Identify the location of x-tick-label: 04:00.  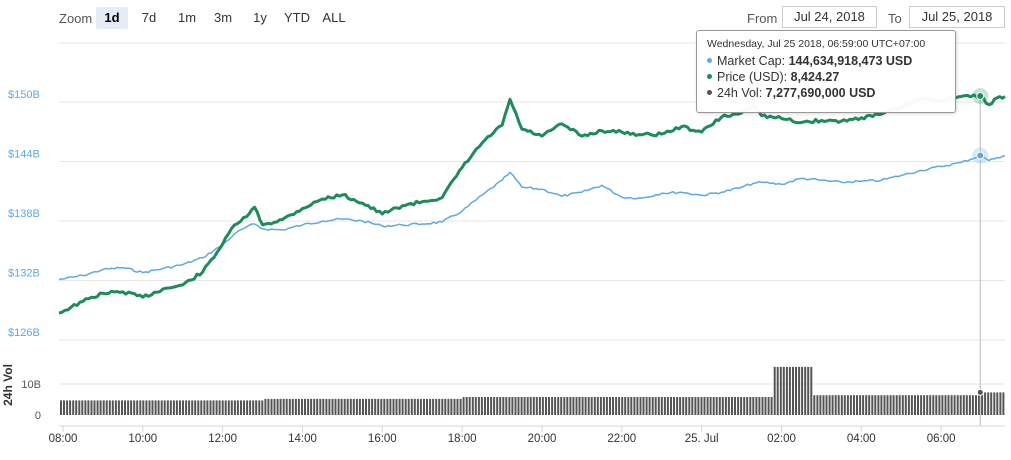
(861, 439).